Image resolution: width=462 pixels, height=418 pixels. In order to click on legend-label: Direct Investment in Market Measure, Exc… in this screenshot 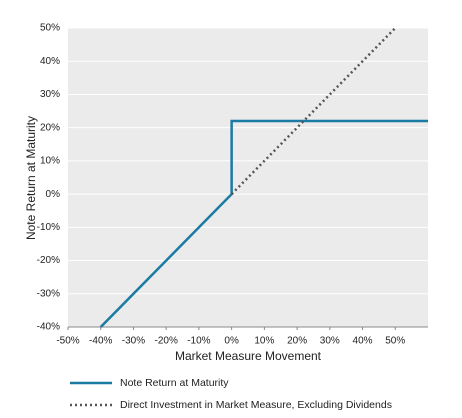, I will do `click(256, 405)`.